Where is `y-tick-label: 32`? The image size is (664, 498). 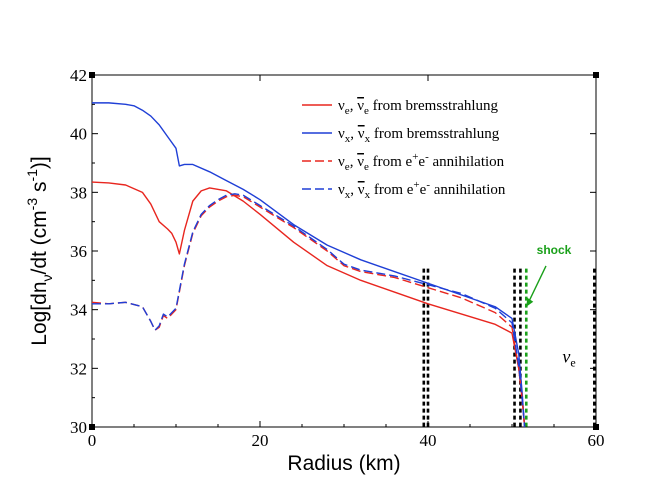
y-tick-label: 32 is located at coordinates (78, 368).